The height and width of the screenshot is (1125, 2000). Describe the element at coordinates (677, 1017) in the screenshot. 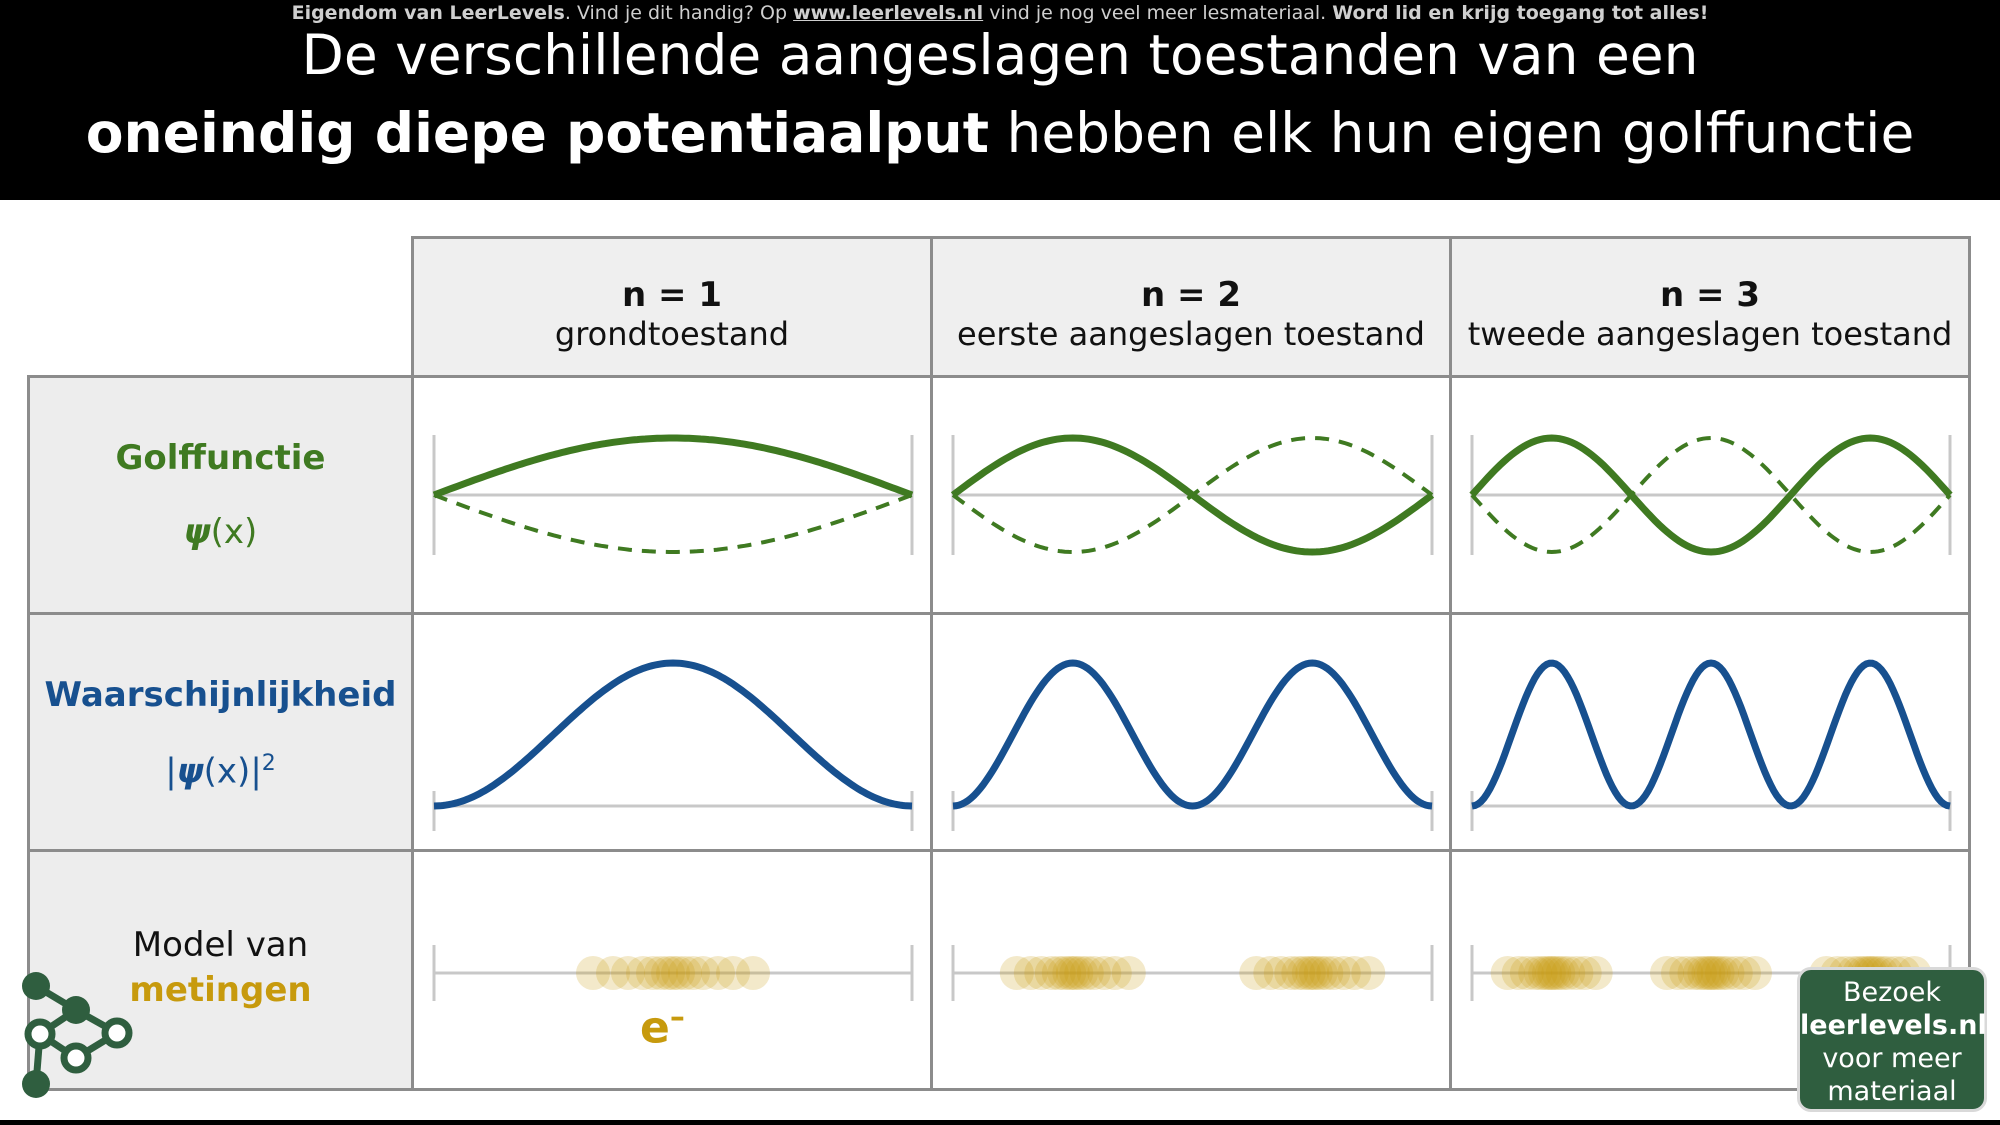

I see `electron-charge: –` at that location.